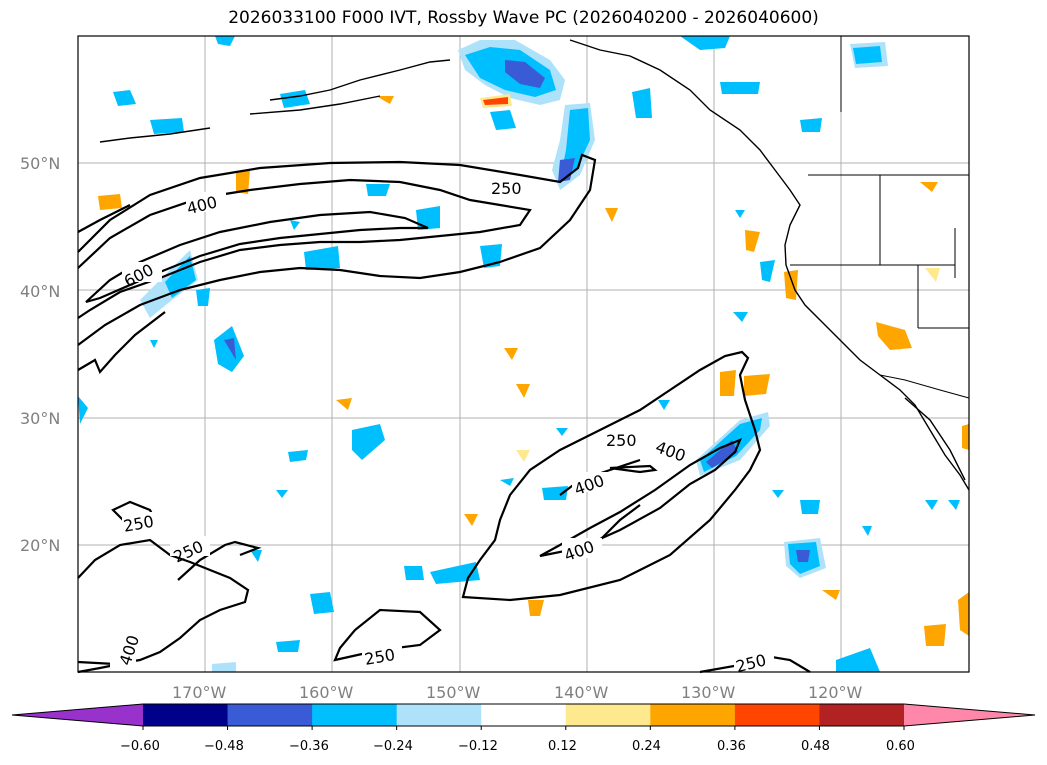 This screenshot has width=1047, height=765. Describe the element at coordinates (309, 746) in the screenshot. I see `colorbar-tick-label: −0.36` at that location.